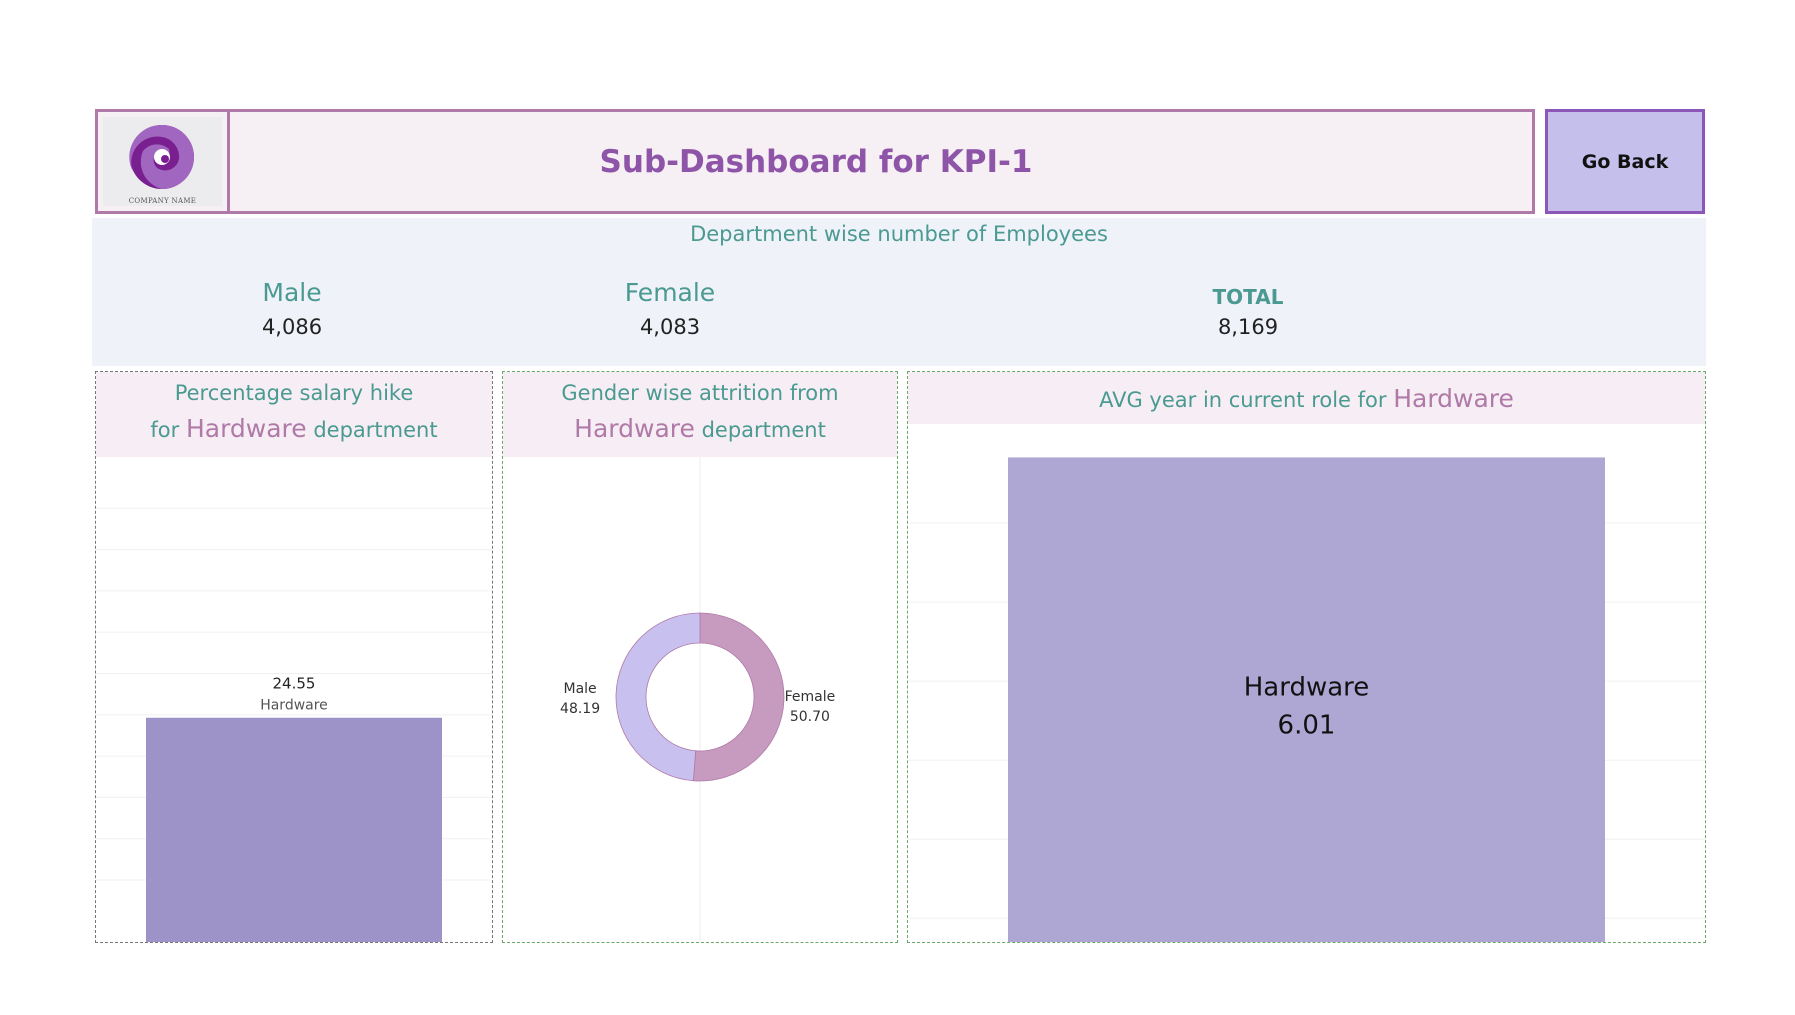 This screenshot has height=1015, width=1795. I want to click on kpi-total-value: 8,169, so click(1248, 327).